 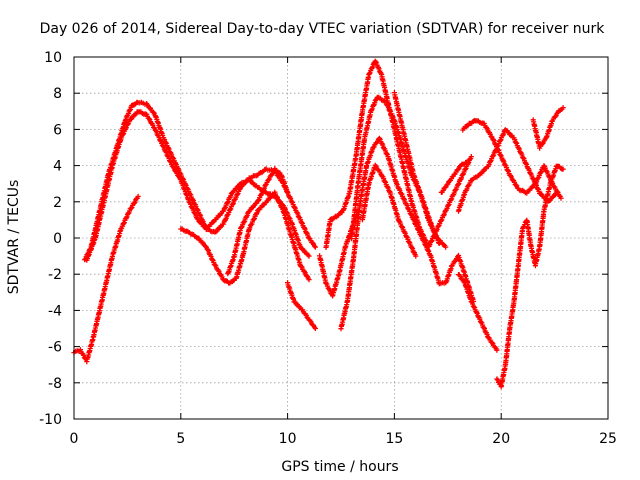 I want to click on y-tick-label: 8, so click(x=57, y=94).